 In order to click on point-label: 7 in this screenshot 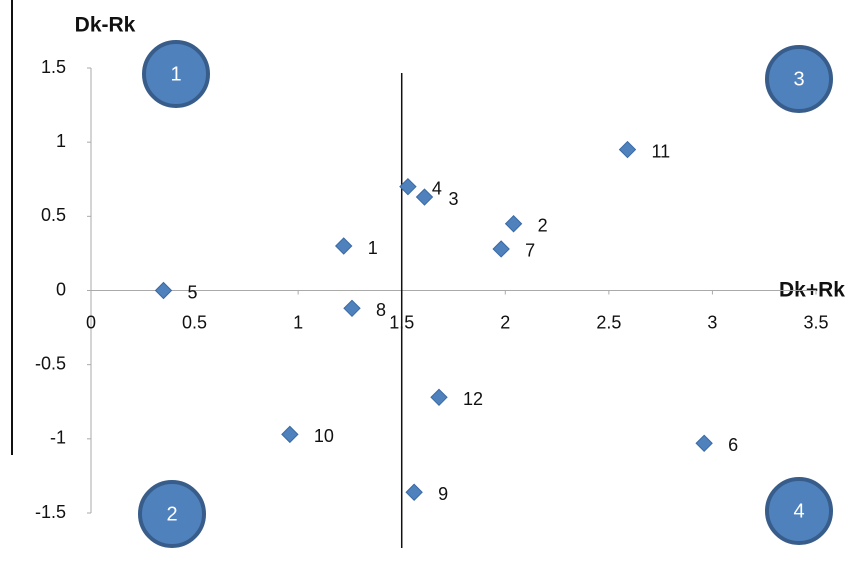, I will do `click(530, 251)`.